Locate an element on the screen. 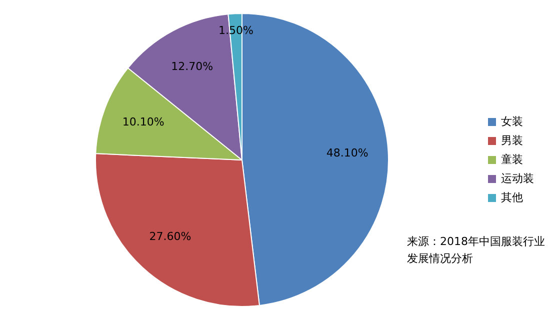 This screenshot has height=323, width=554. legend-label: 男装 is located at coordinates (512, 141).